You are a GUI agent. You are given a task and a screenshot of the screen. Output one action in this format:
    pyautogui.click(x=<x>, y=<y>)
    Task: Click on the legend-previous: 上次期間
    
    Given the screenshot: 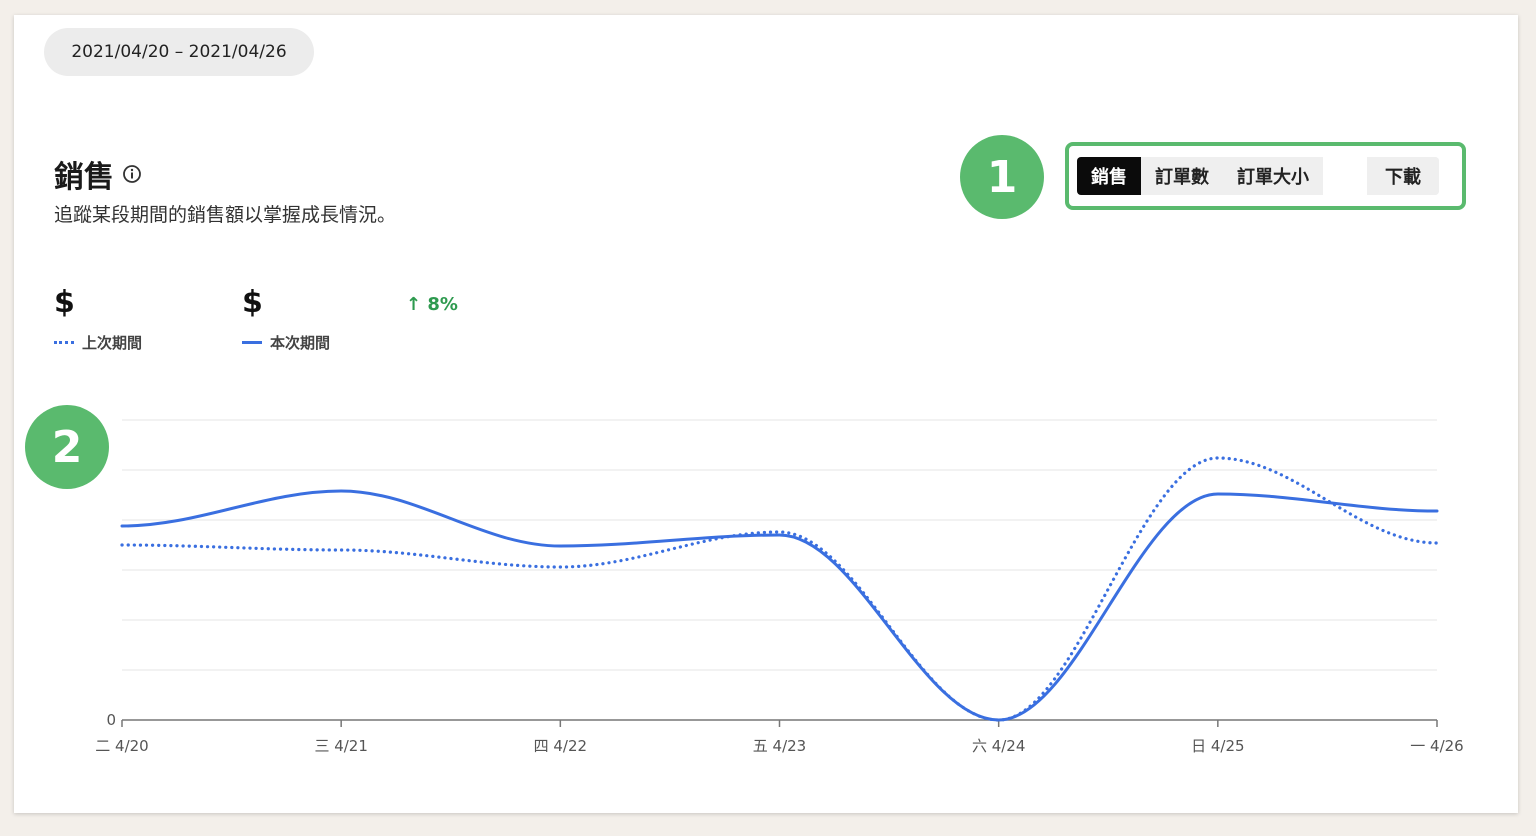 What is the action you would take?
    pyautogui.click(x=98, y=342)
    